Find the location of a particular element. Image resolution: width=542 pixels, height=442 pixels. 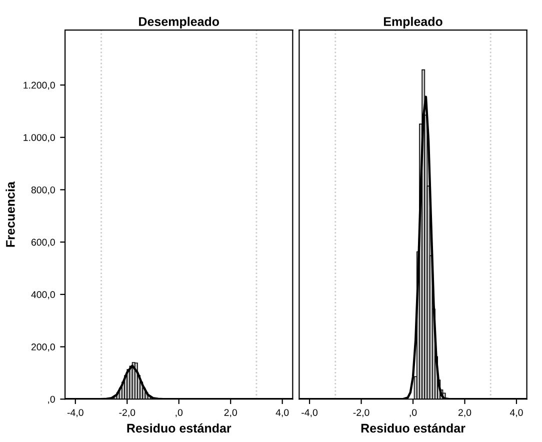

y-tick-label: 600,0 is located at coordinates (43, 242).